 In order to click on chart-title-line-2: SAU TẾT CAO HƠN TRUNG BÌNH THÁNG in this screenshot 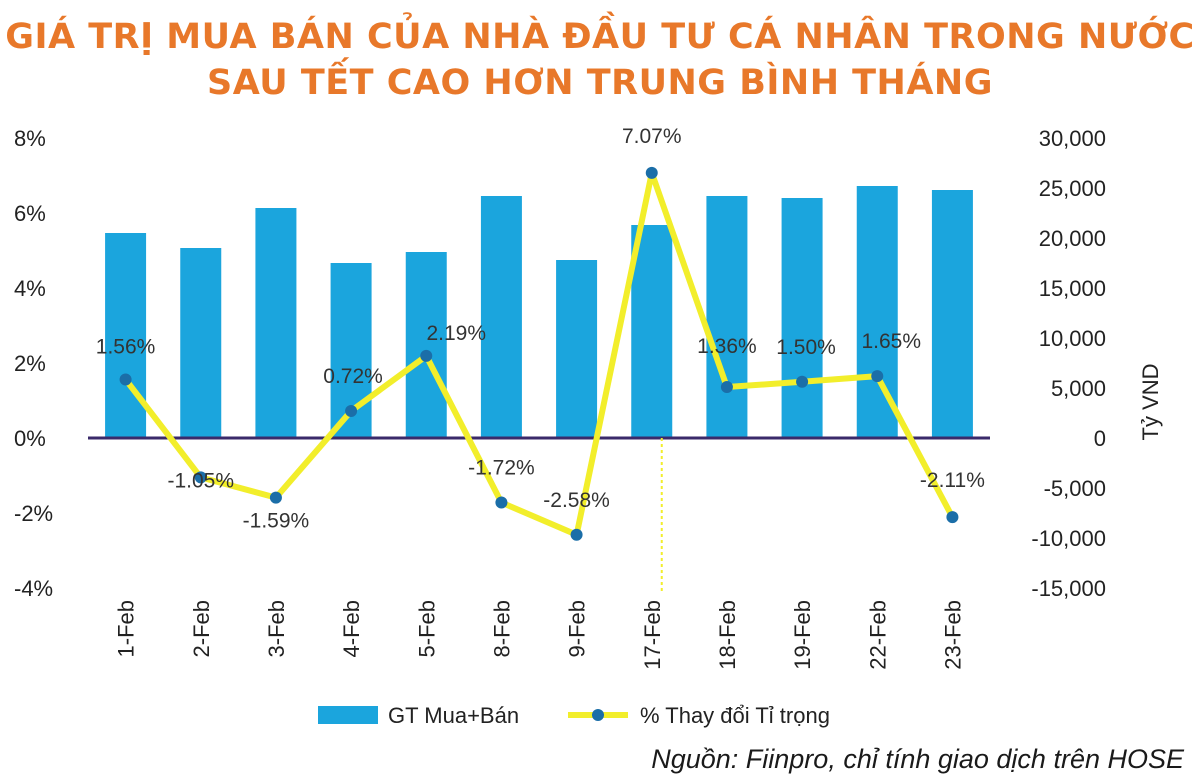, I will do `click(600, 83)`.